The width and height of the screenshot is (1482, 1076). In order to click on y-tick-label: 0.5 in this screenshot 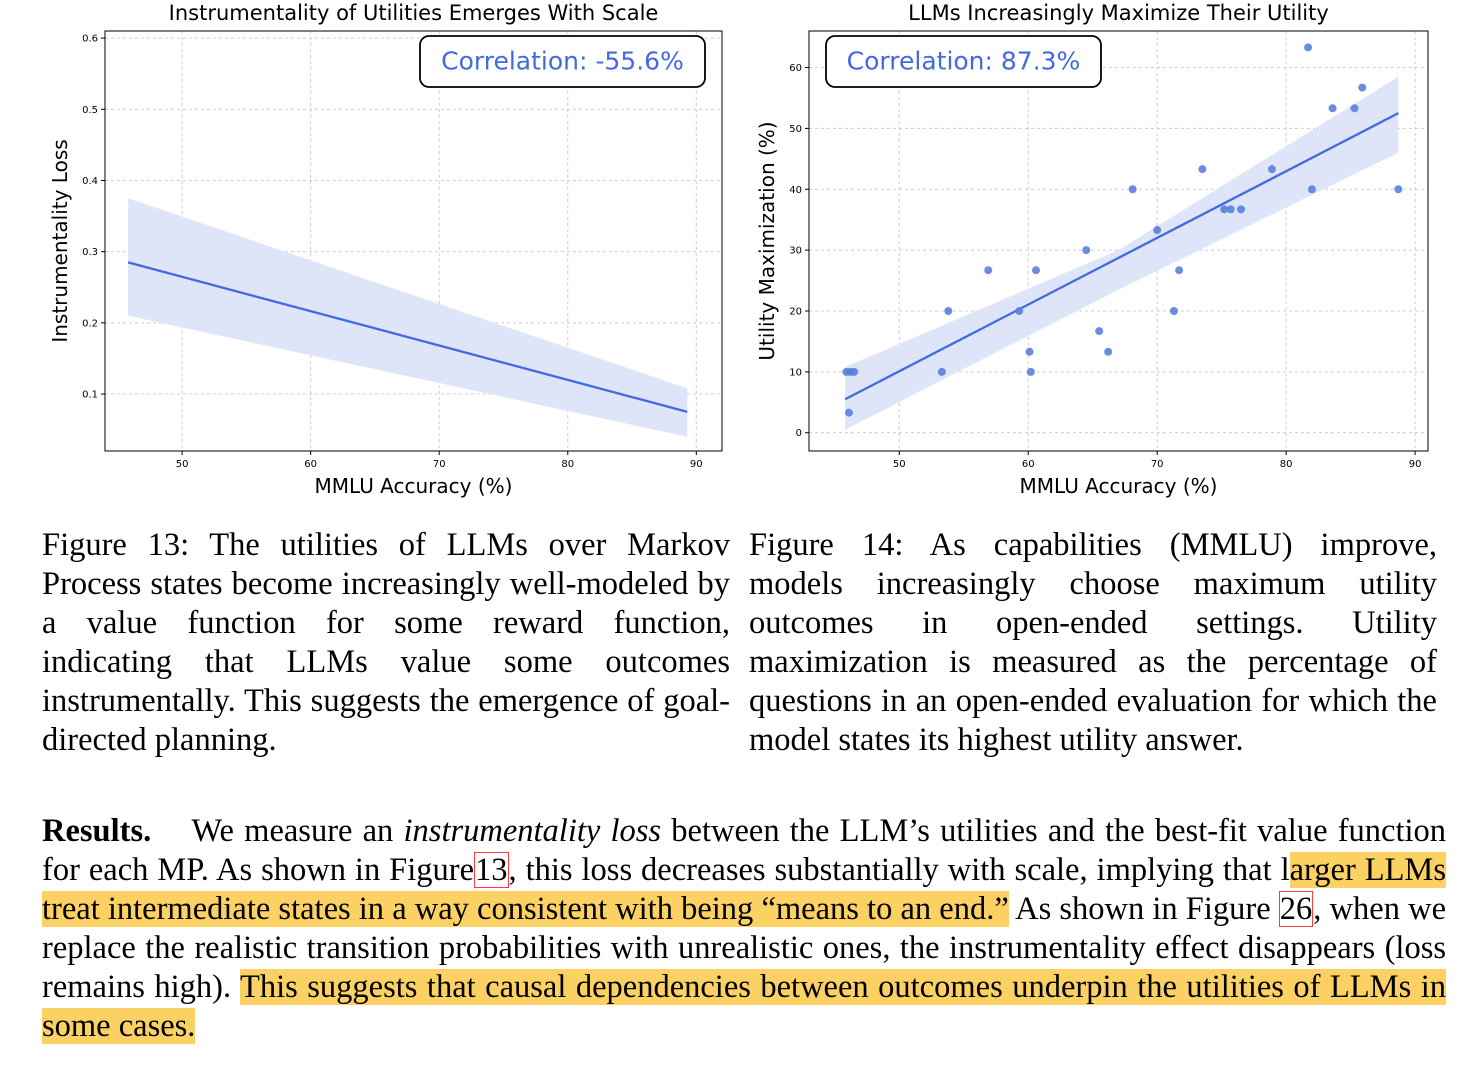, I will do `click(90, 110)`.